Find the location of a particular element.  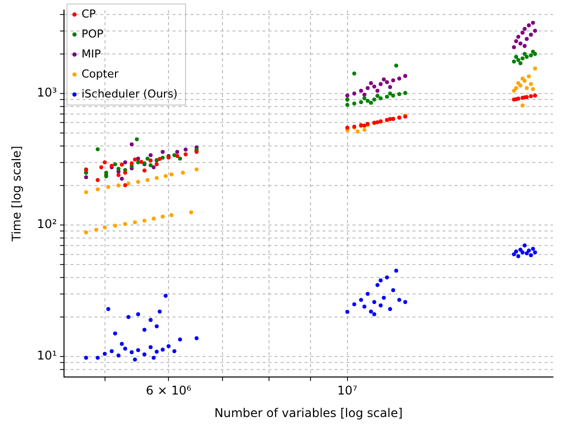

x-axis-title: Number of variables [log scale] is located at coordinates (308, 413).